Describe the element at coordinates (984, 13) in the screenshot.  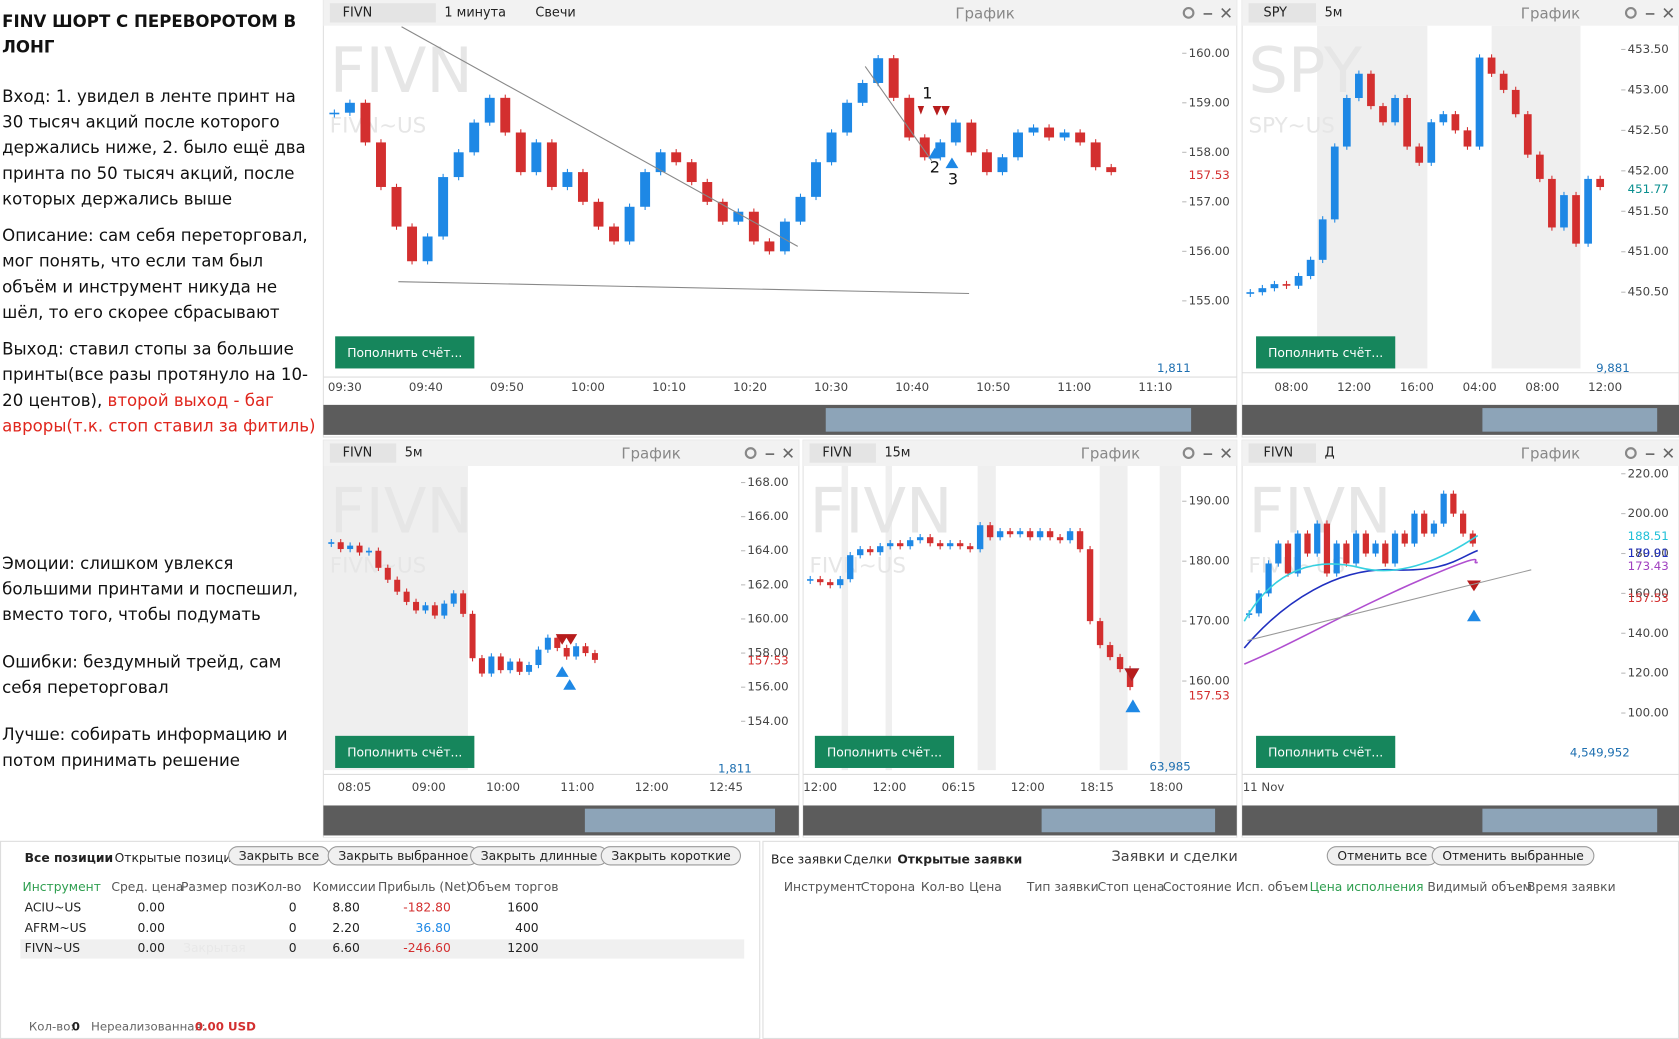
I see `chart-header: График` at that location.